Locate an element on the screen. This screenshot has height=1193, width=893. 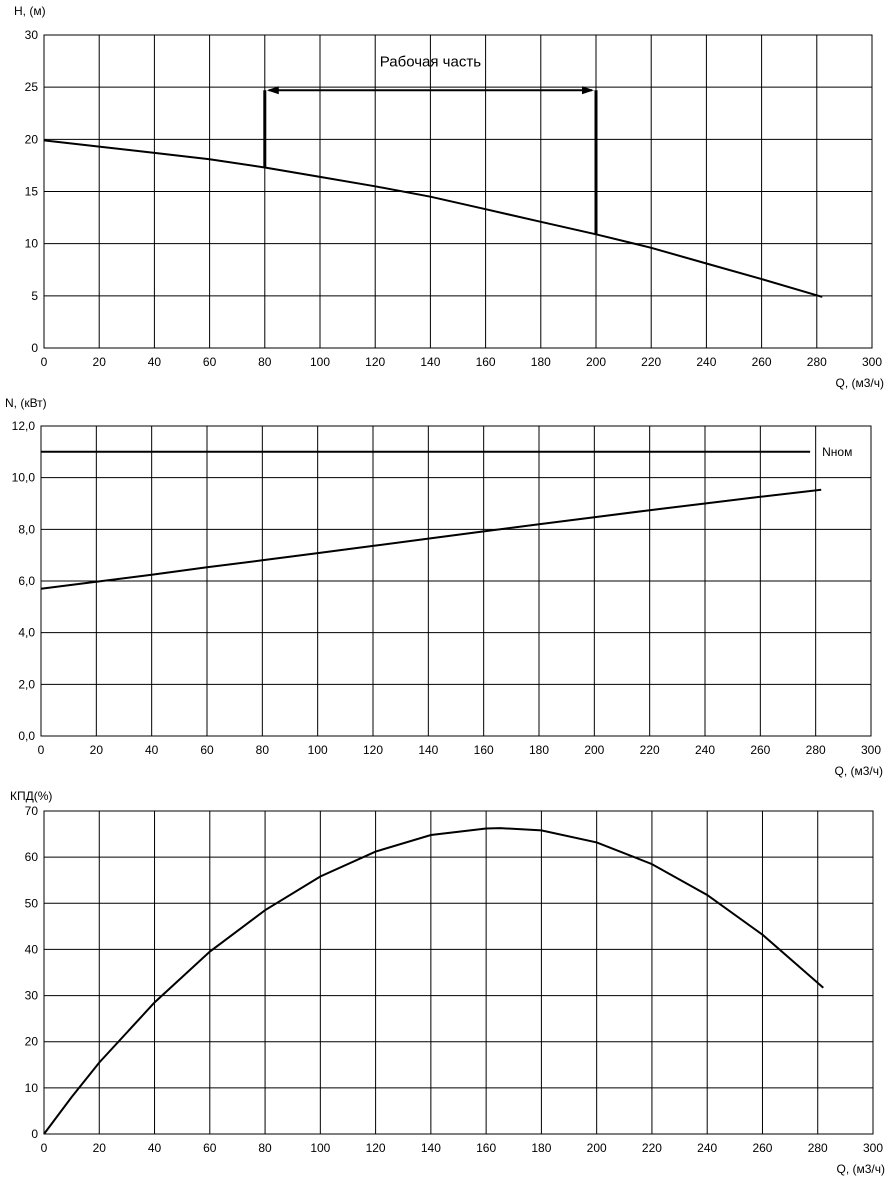
series-label: Nном is located at coordinates (837, 452).